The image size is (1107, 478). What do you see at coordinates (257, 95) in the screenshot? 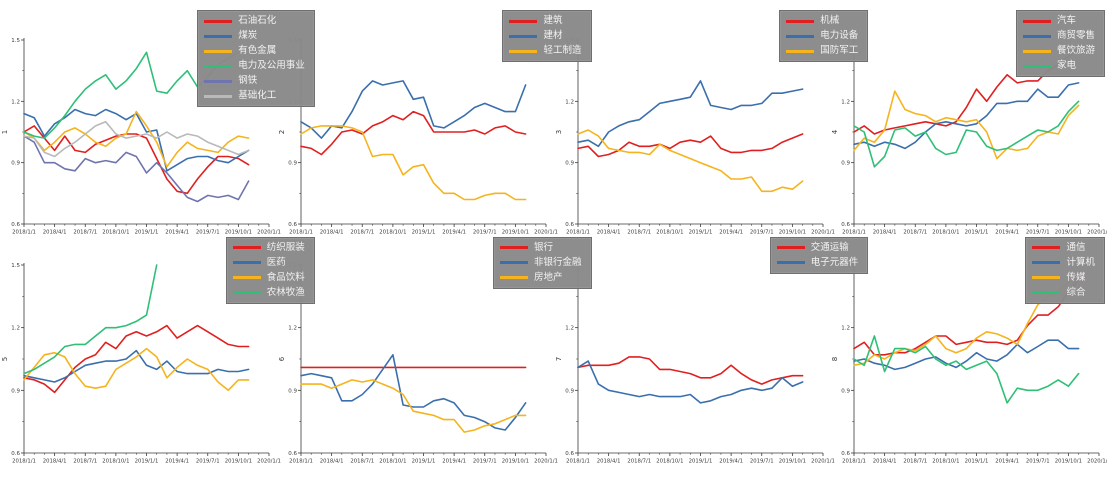
I see `legend-label: 基础化工` at bounding box center [257, 95].